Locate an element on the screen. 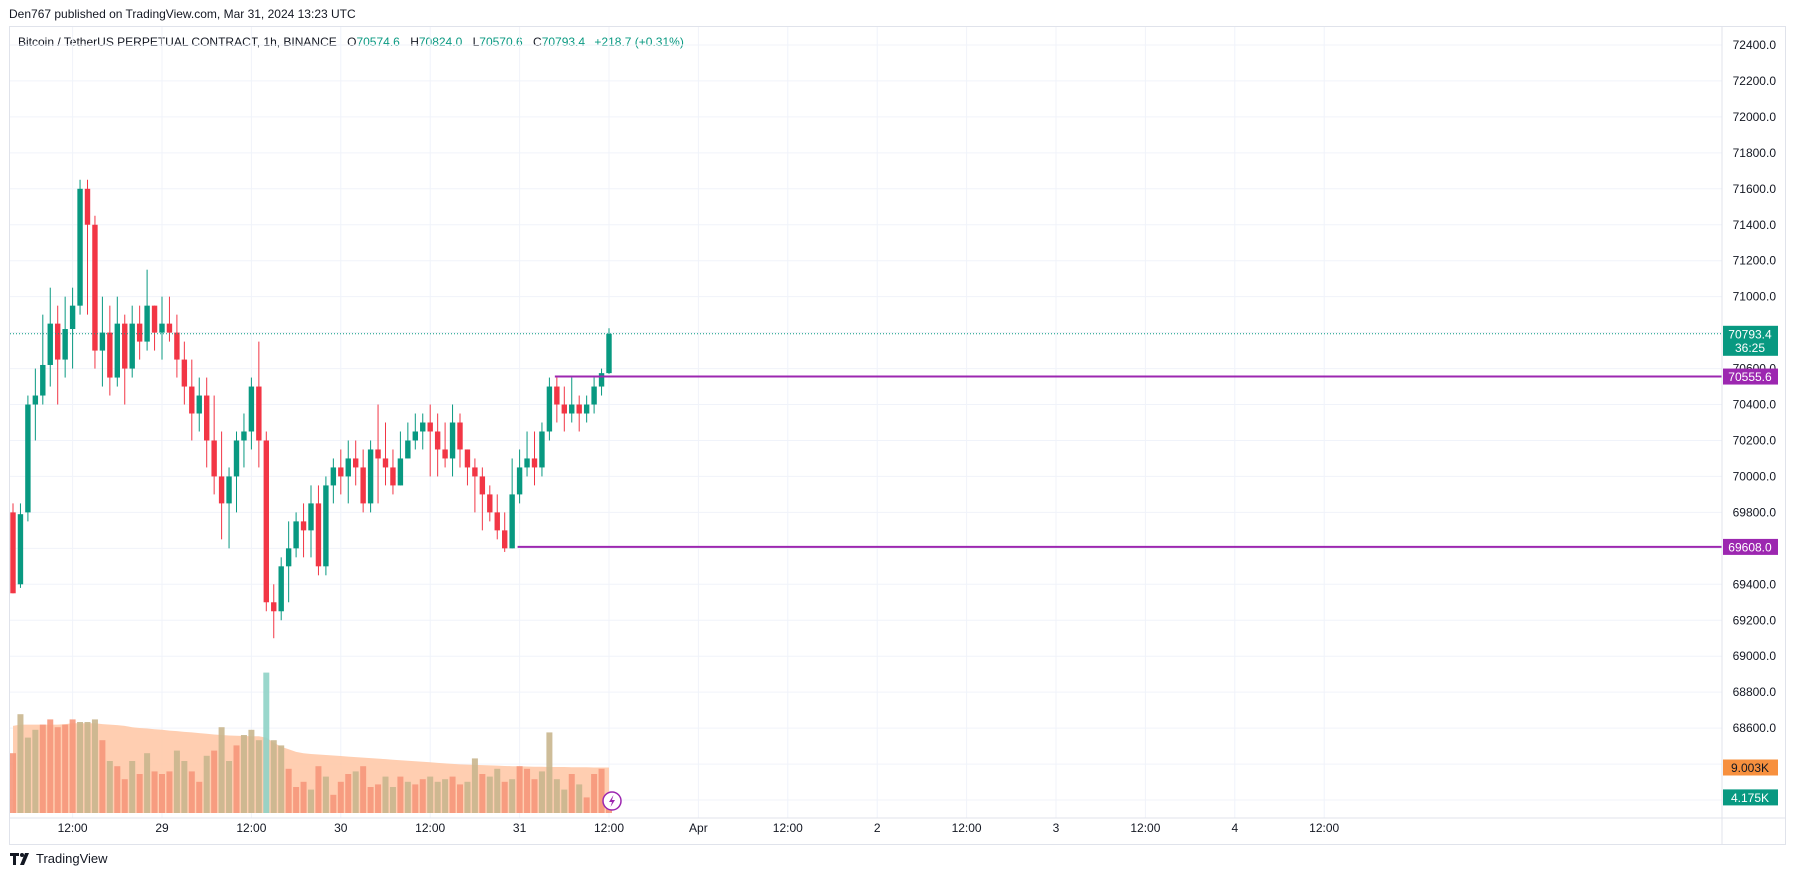  tradingview-logo-icon is located at coordinates (21, 859).